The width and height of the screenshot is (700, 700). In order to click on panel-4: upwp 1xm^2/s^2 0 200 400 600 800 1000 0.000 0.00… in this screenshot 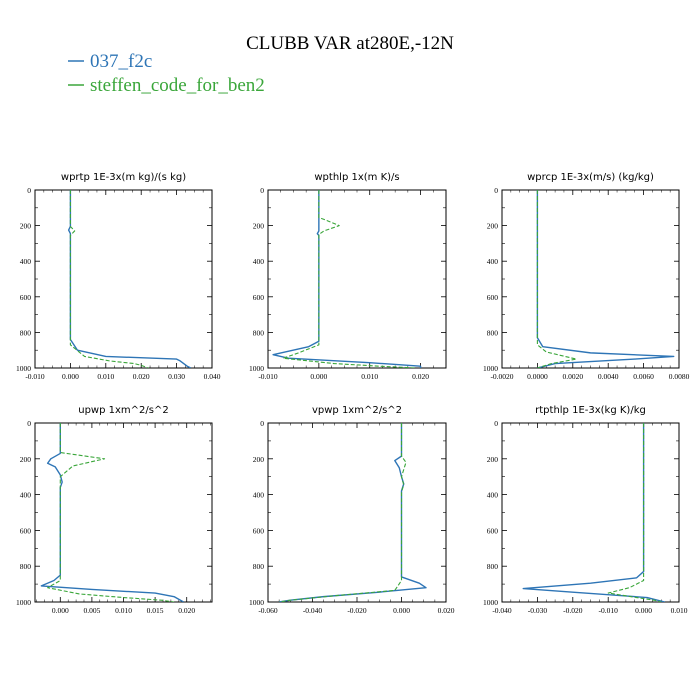, I will do `click(114, 510)`.